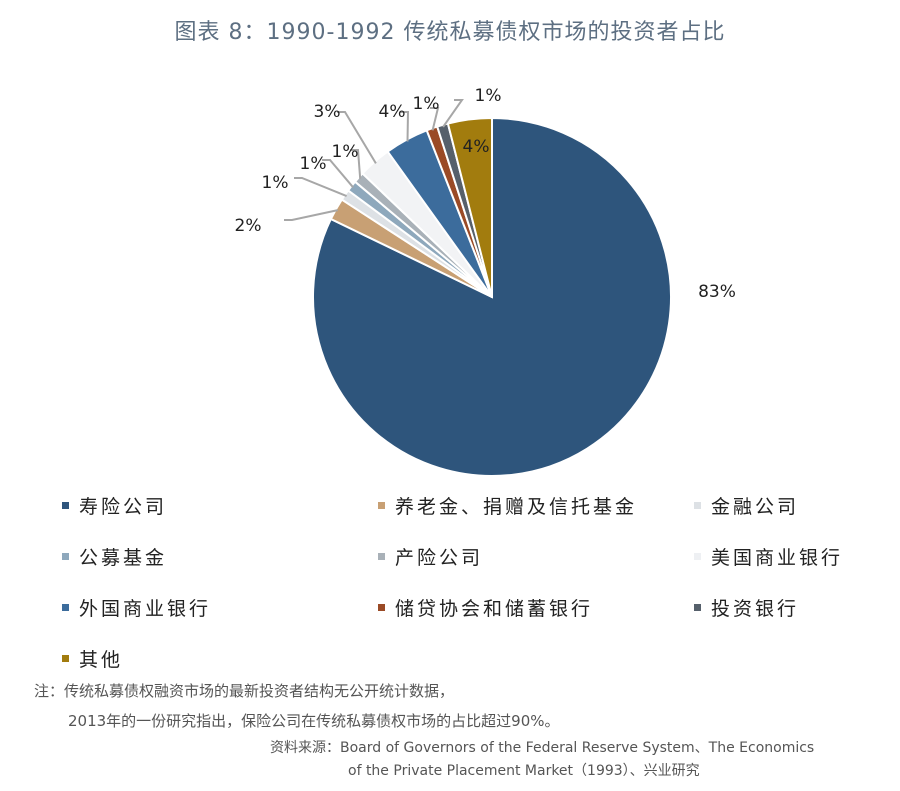 The width and height of the screenshot is (900, 791). What do you see at coordinates (516, 506) in the screenshot?
I see `legend-label: 养老金、捐赠及信托基金` at bounding box center [516, 506].